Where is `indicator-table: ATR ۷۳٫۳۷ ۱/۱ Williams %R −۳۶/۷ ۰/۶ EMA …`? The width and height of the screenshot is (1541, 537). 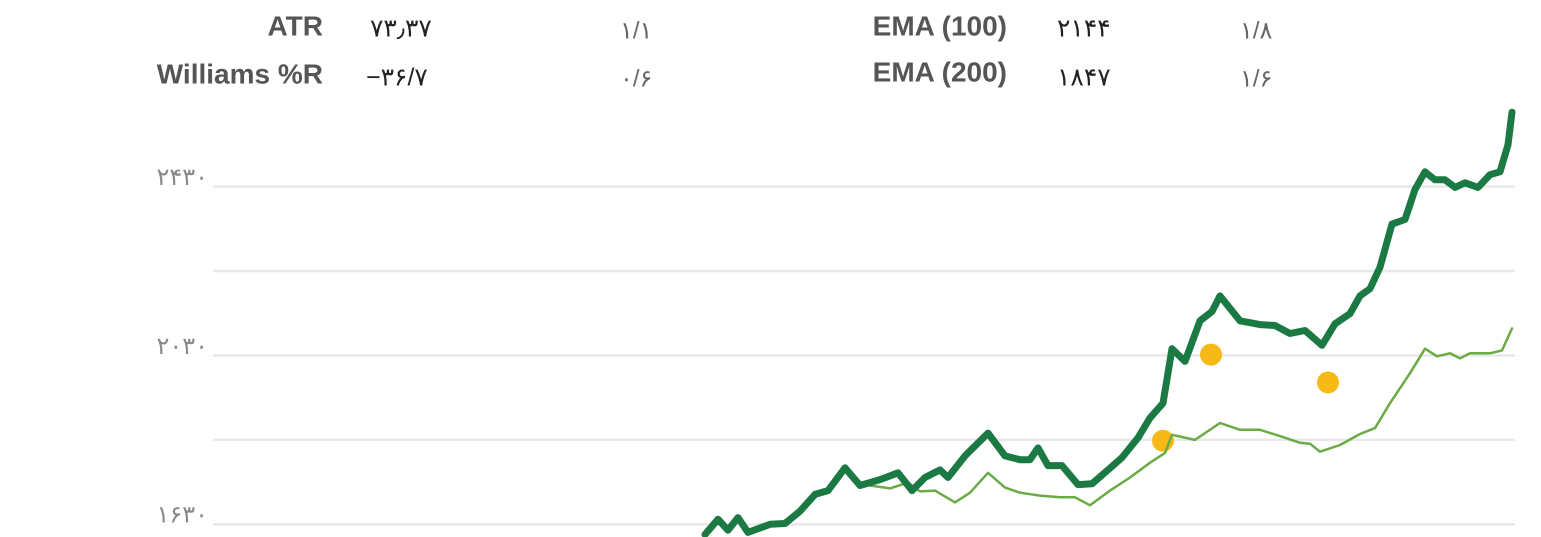 indicator-table: ATR ۷۳٫۳۷ ۱/۱ Williams %R −۳۶/۷ ۰/۶ EMA … is located at coordinates (715, 51).